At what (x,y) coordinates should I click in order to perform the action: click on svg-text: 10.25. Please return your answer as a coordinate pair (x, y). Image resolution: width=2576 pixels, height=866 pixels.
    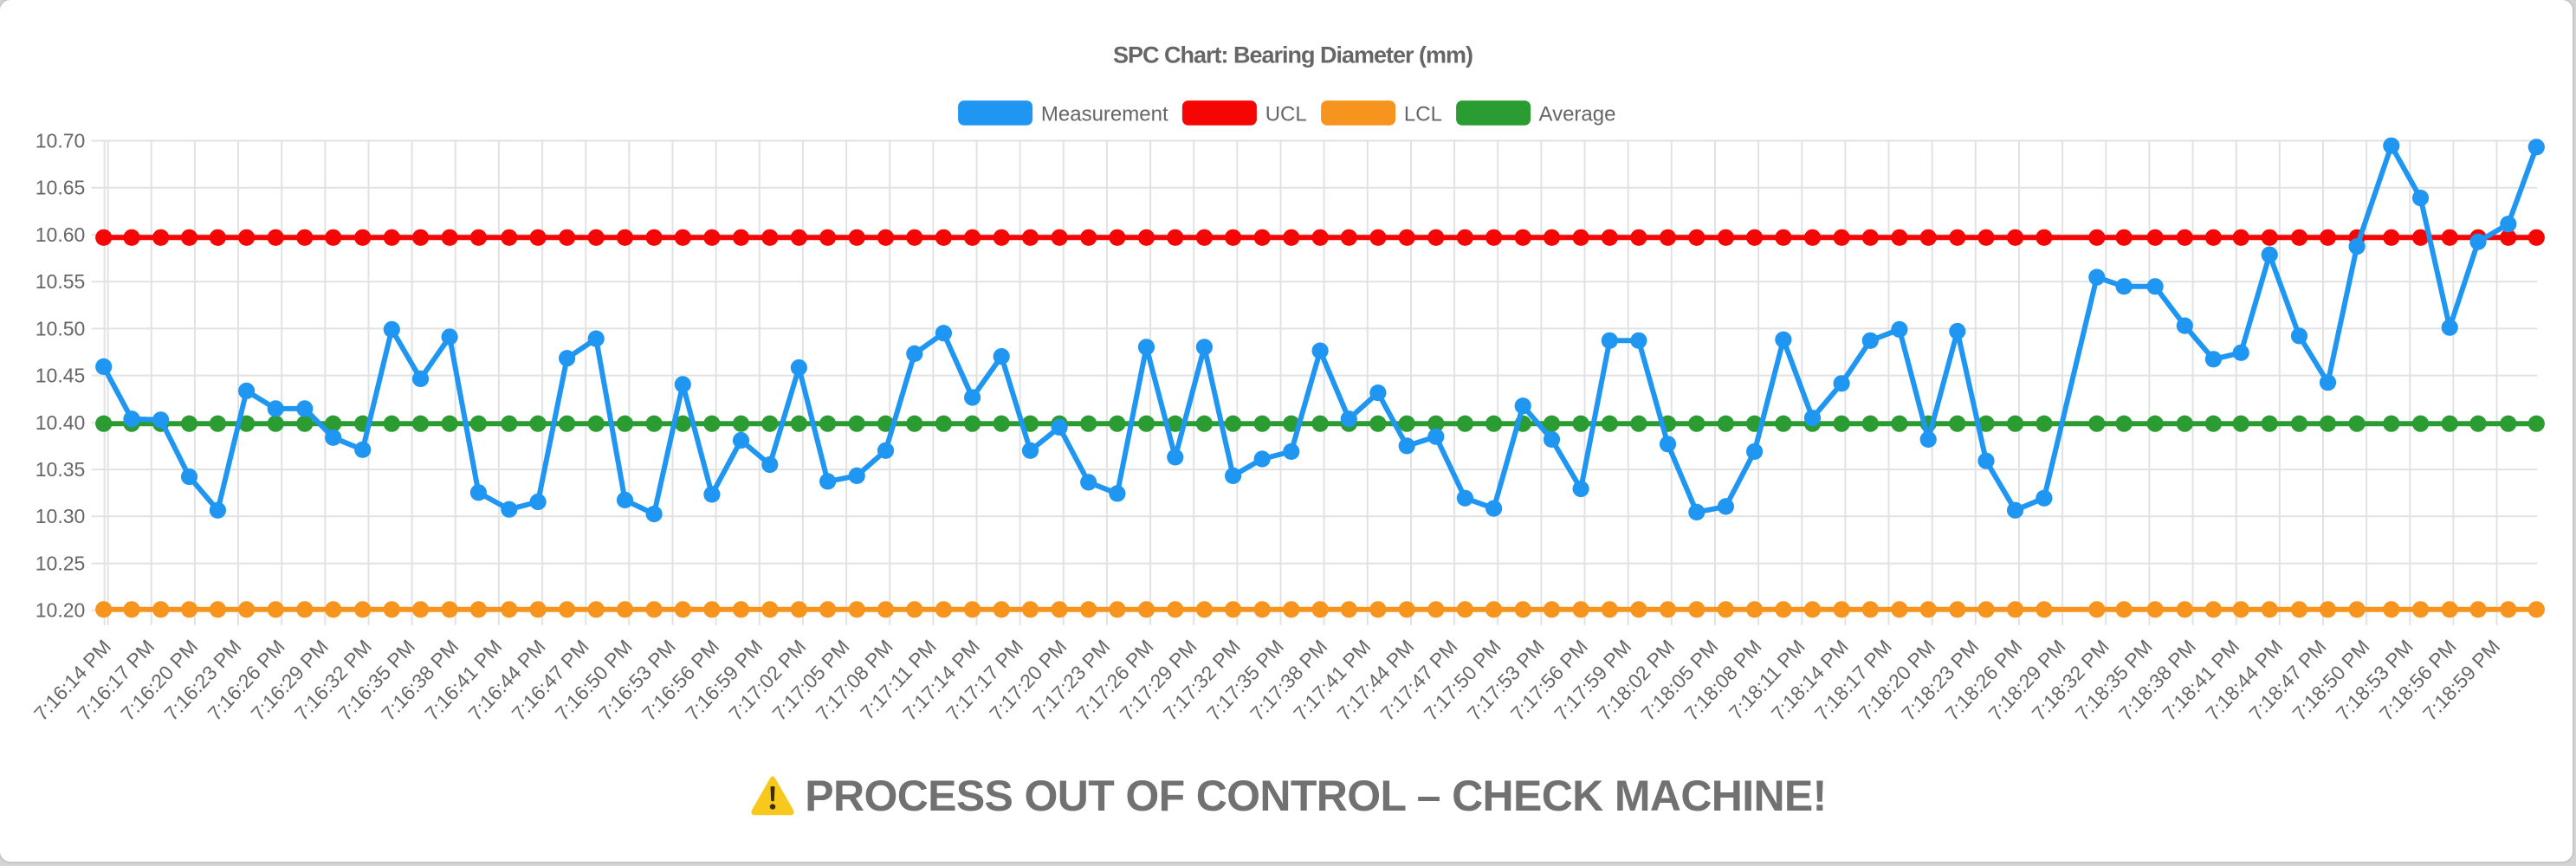
    Looking at the image, I should click on (61, 564).